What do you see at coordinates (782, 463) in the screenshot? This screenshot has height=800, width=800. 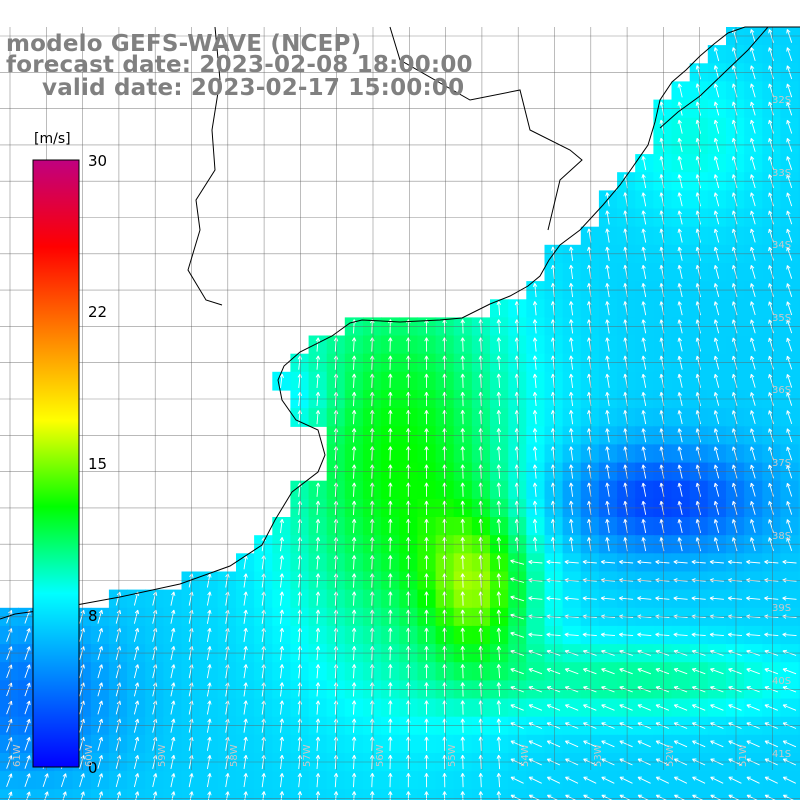 I see `lat-label-37s: 37S` at bounding box center [782, 463].